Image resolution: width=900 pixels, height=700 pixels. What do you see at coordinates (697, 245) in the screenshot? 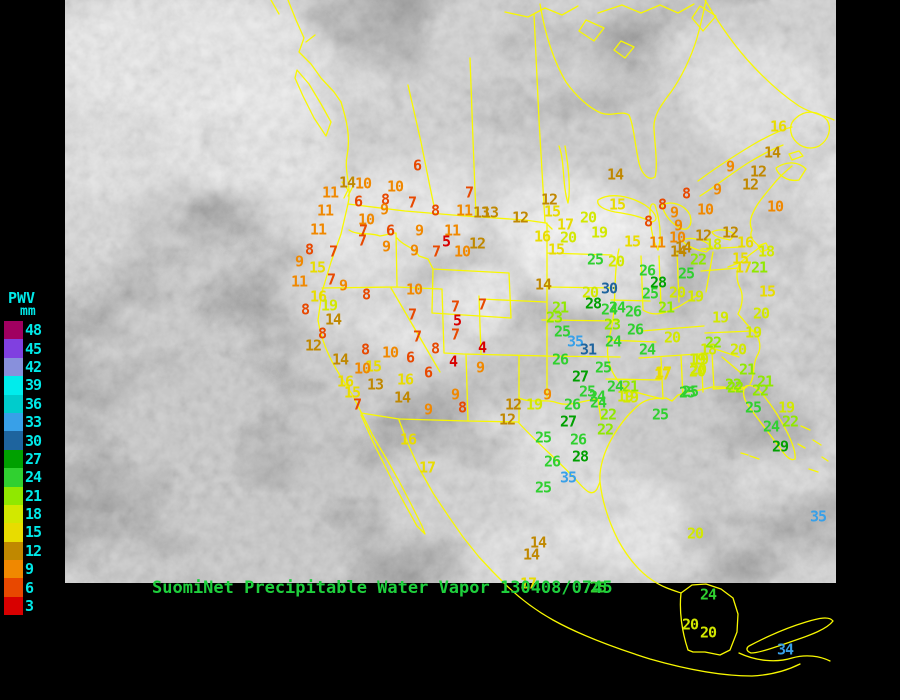
I see `lake-erie` at bounding box center [697, 245].